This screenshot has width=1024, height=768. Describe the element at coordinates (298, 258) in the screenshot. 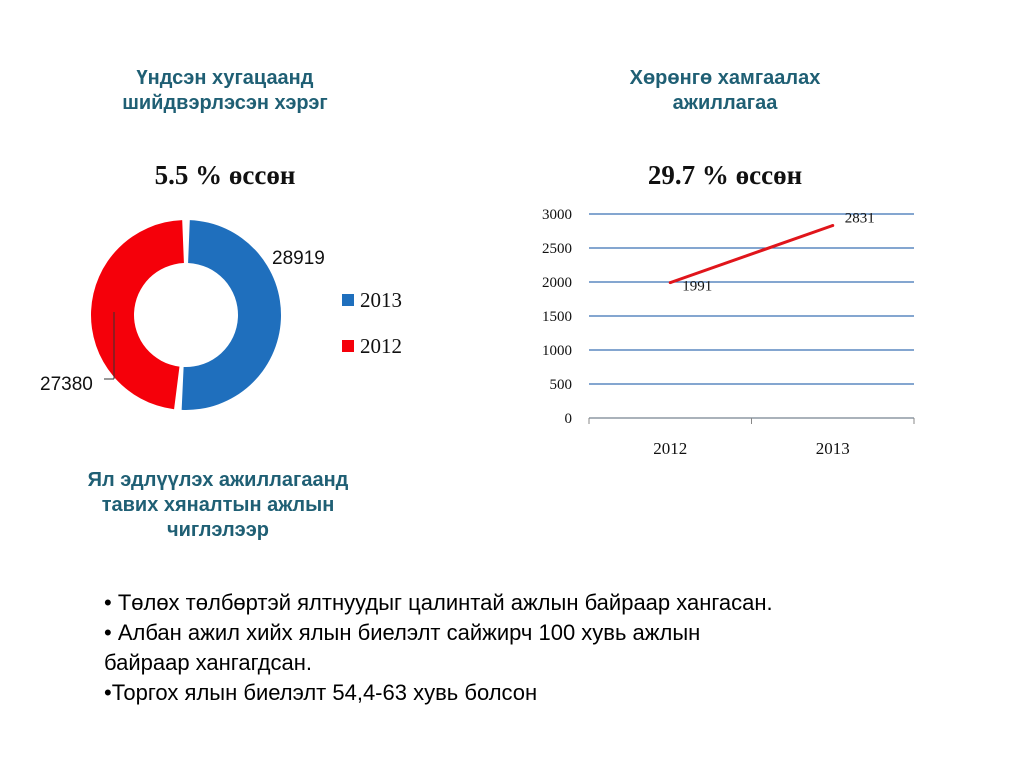

I see `data-label: 28919` at that location.